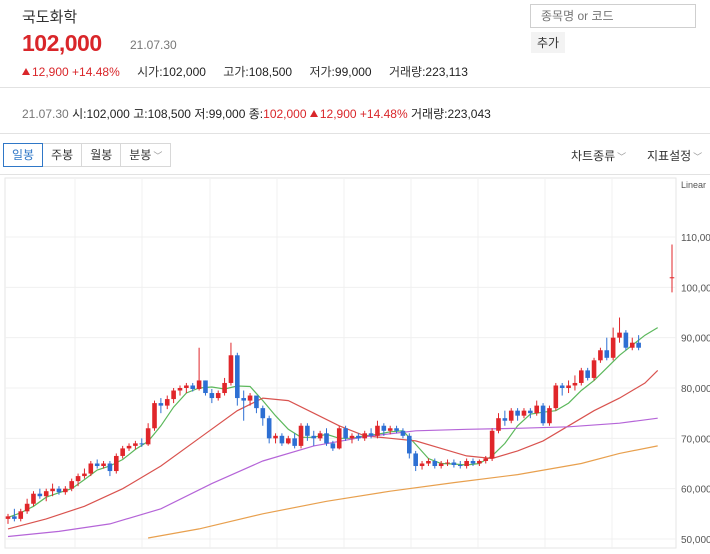  What do you see at coordinates (23, 155) in the screenshot?
I see `tab-daily: 일봉` at bounding box center [23, 155].